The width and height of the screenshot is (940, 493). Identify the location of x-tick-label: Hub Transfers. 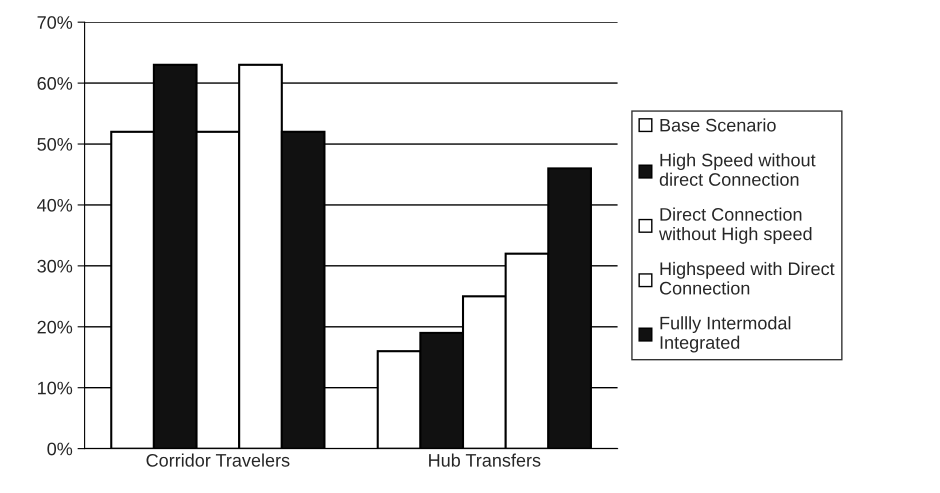
(484, 460).